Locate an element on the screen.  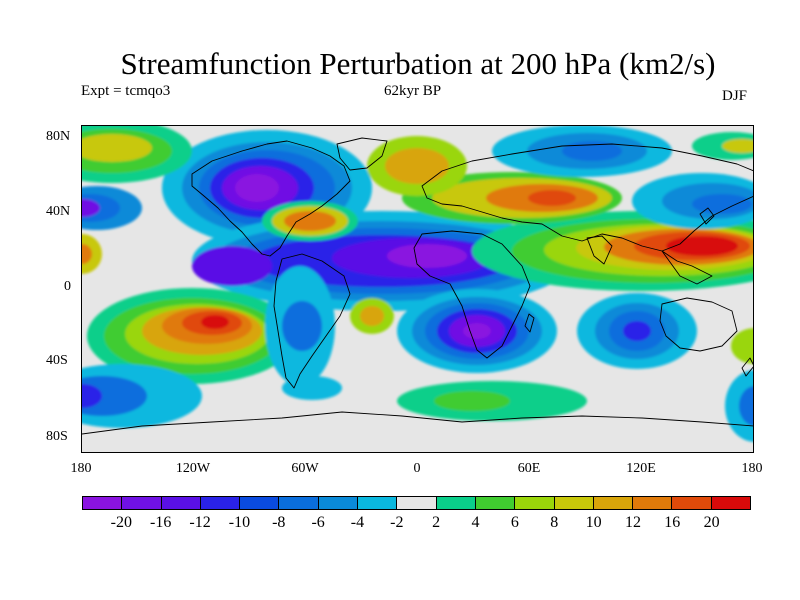
y-tick-label-80n: 80N is located at coordinates (58, 136).